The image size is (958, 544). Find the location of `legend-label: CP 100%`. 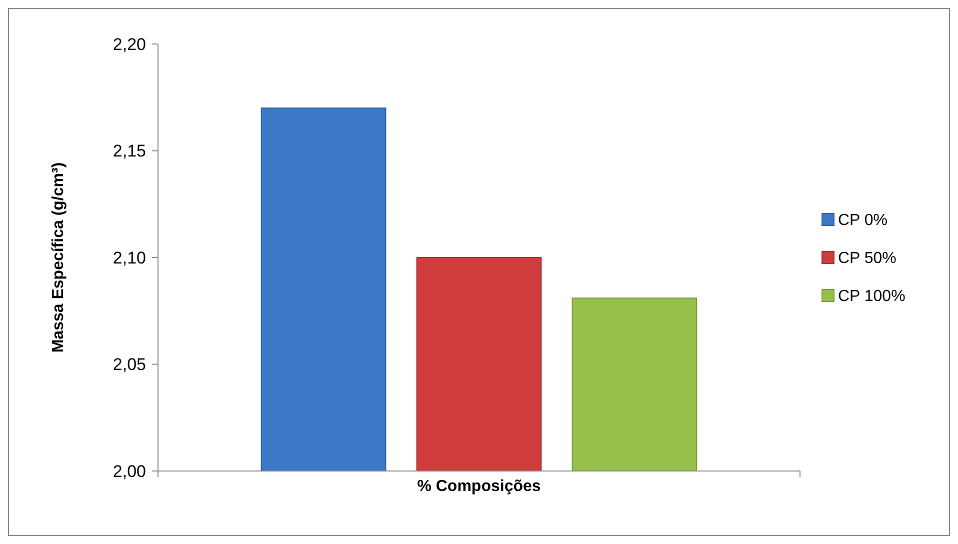

legend-label: CP 100% is located at coordinates (872, 297).